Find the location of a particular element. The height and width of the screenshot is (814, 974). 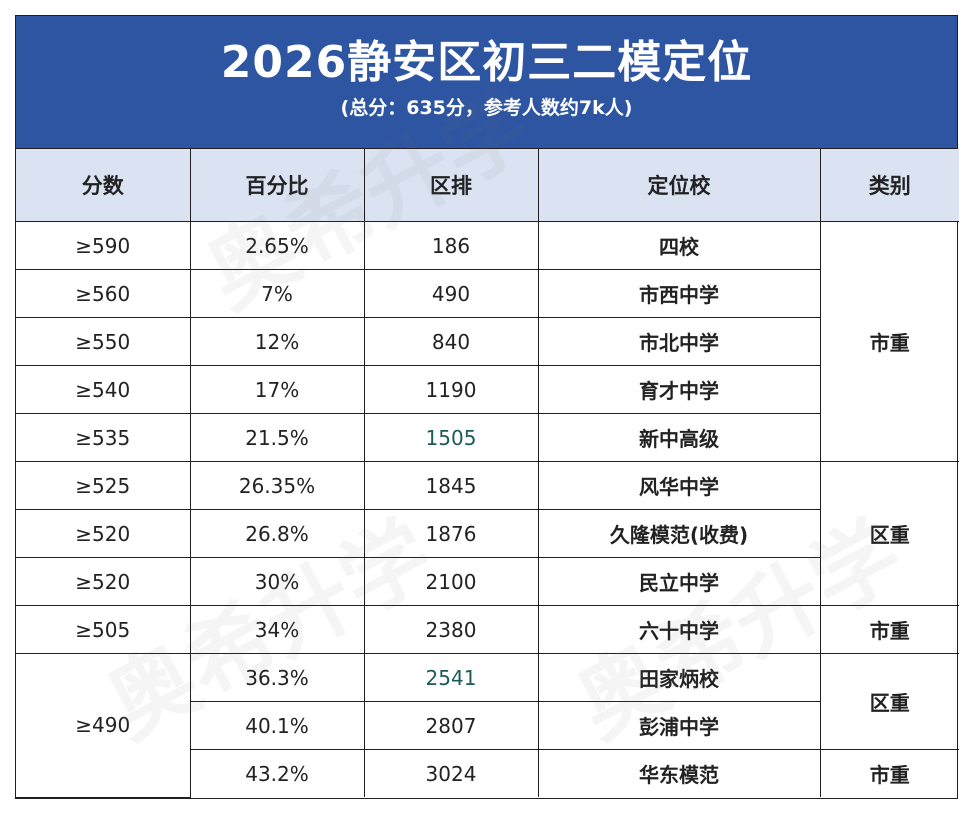

table-row: ≥540 17% 1190 育才中学 is located at coordinates (487, 389).